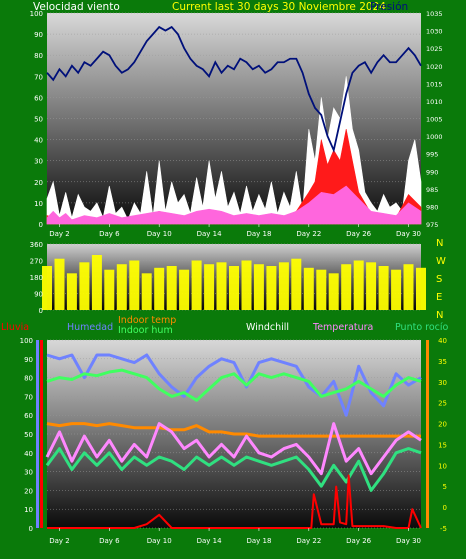 The height and width of the screenshot is (559, 466). Describe the element at coordinates (432, 172) in the screenshot. I see `y-right-tick: 990` at that location.